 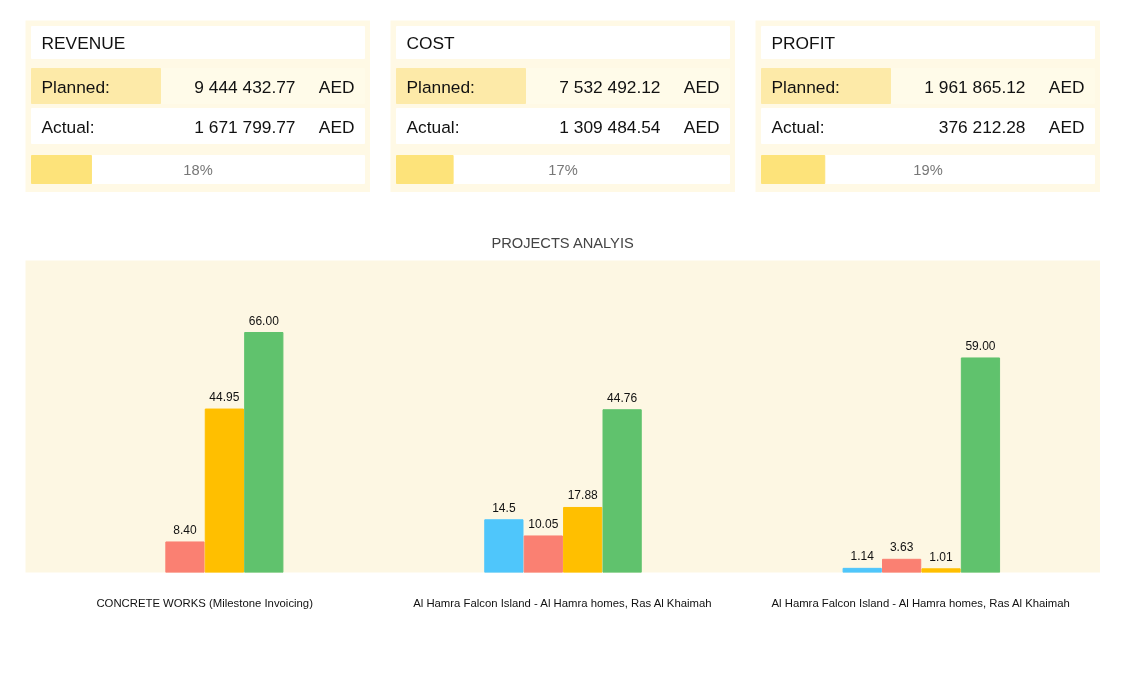 I want to click on data-label: 18%, so click(x=198, y=169).